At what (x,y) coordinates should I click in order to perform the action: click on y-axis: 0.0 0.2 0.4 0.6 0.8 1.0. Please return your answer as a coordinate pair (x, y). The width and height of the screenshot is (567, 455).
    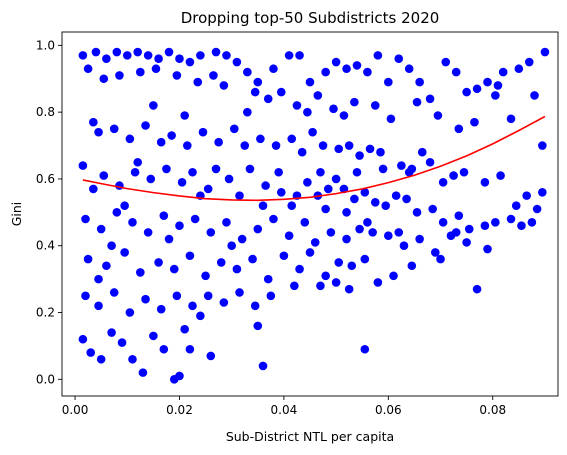
    Looking at the image, I should click on (49, 212).